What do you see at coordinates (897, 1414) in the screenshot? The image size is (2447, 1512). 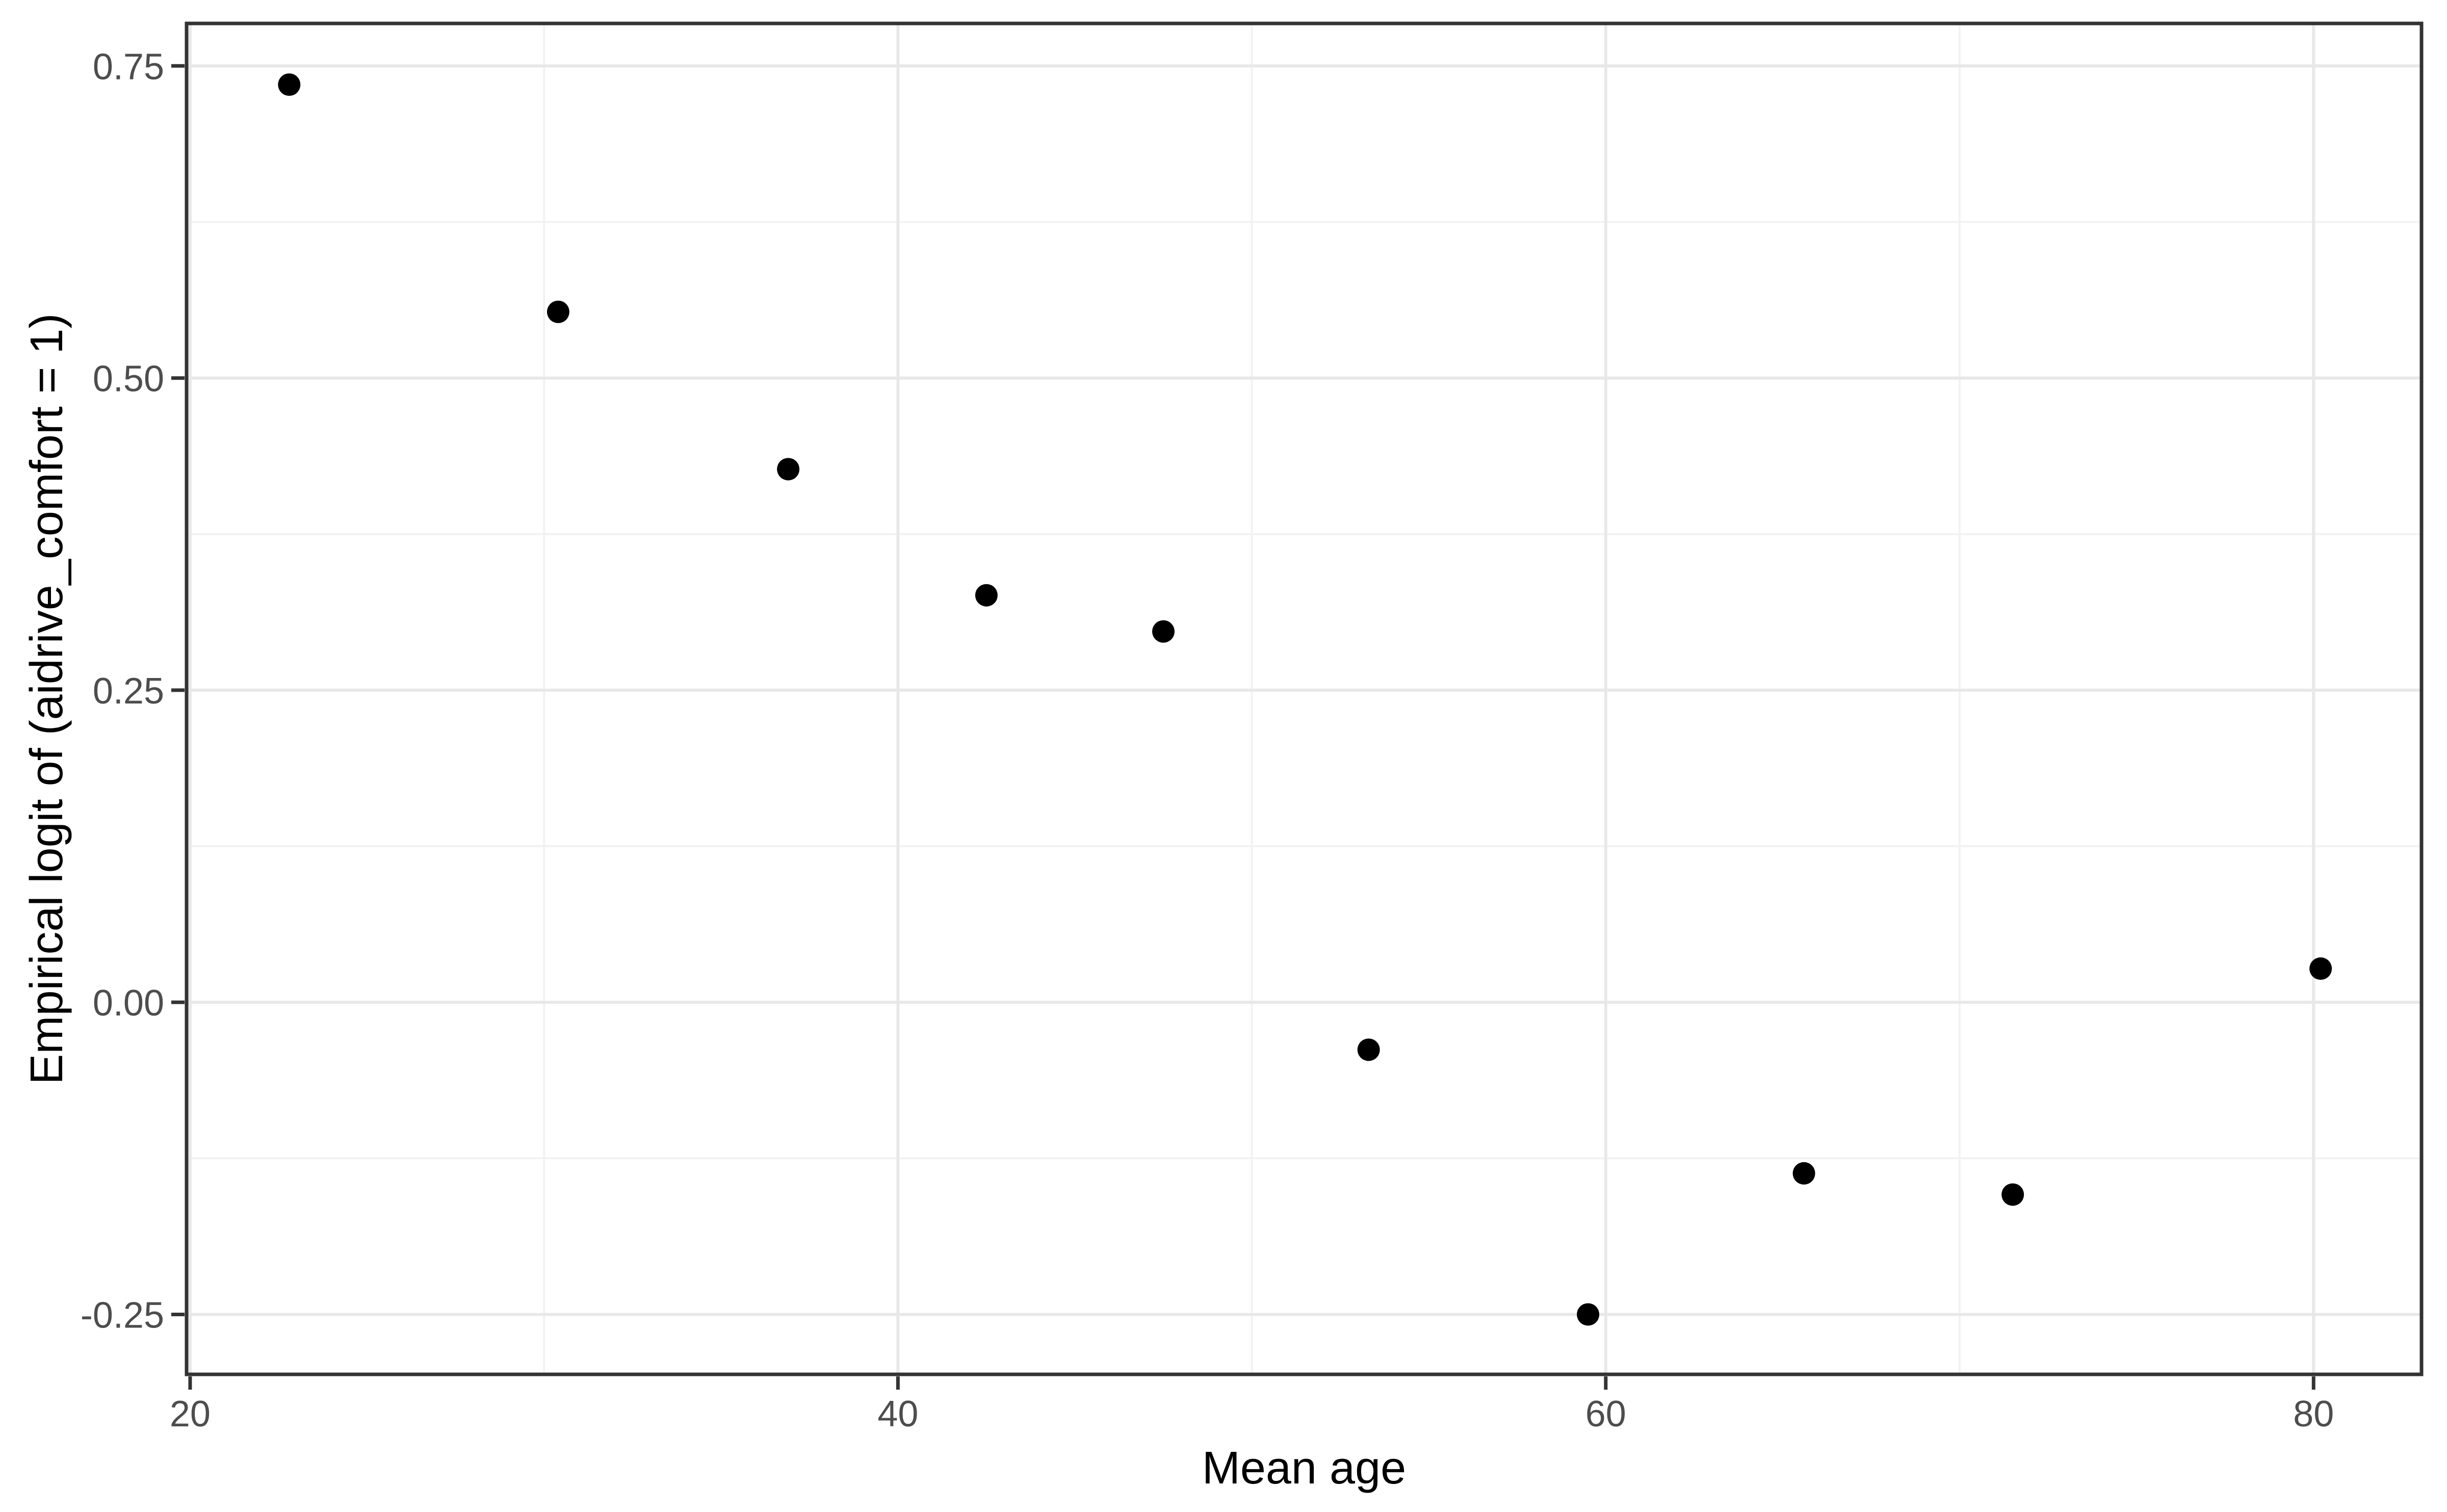 I see `x-tick-label: 40` at bounding box center [897, 1414].